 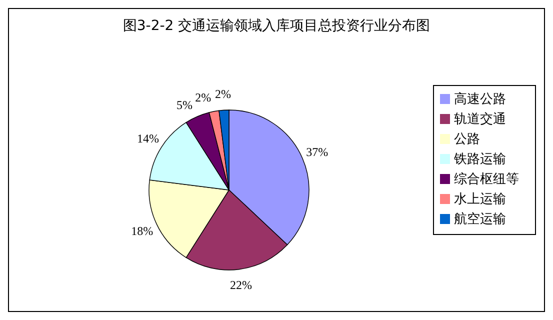 What do you see at coordinates (480, 99) in the screenshot?
I see `legend-label: 高速公路` at bounding box center [480, 99].